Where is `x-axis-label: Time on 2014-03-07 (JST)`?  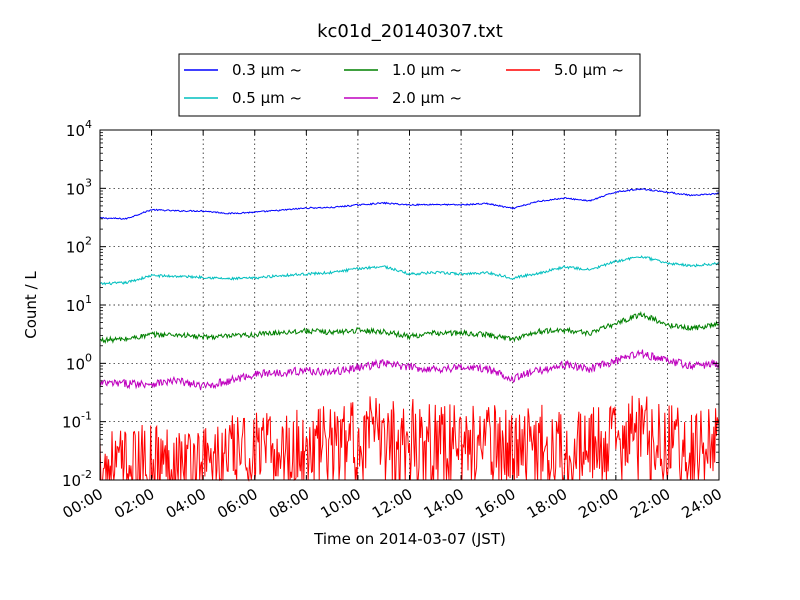
x-axis-label: Time on 2014-03-07 (JST) is located at coordinates (409, 539).